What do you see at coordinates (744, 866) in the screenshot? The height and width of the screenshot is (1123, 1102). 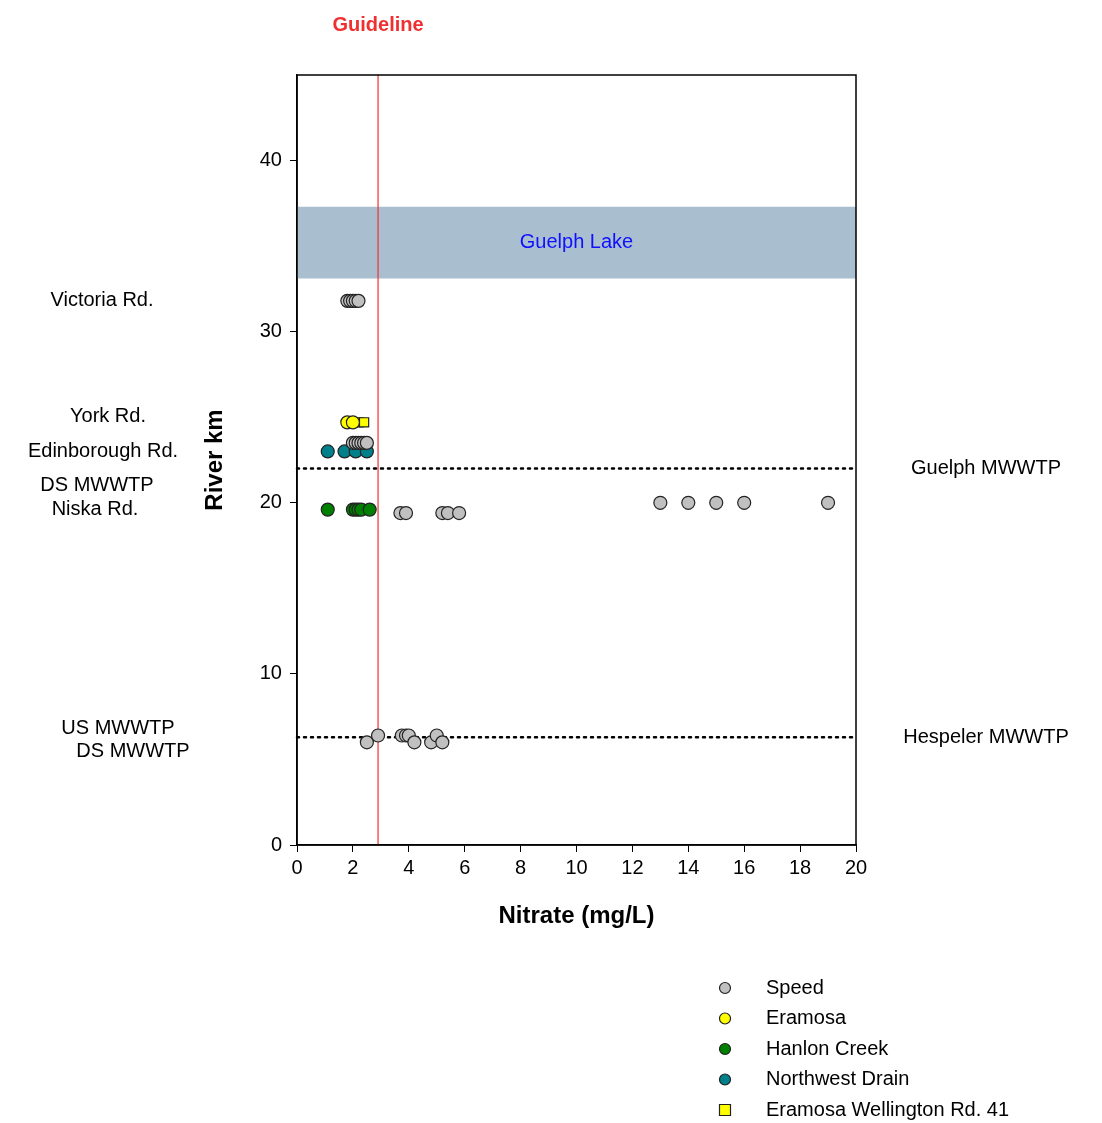 I see `x-tick-label: 16` at bounding box center [744, 866].